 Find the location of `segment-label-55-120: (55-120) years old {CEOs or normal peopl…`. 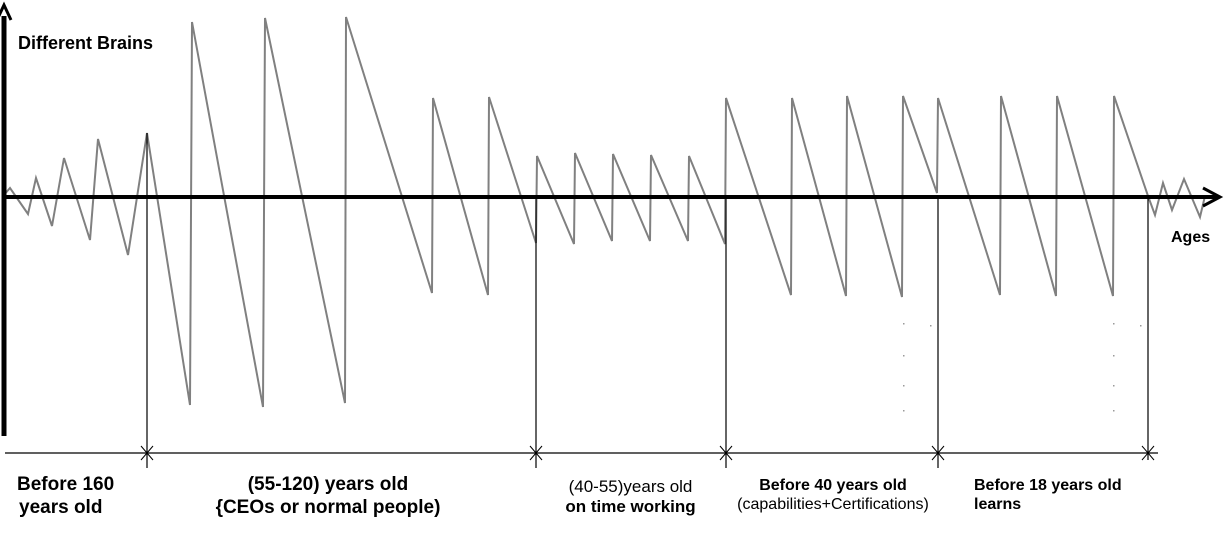

segment-label-55-120: (55-120) years old {CEOs or normal peopl… is located at coordinates (328, 497).